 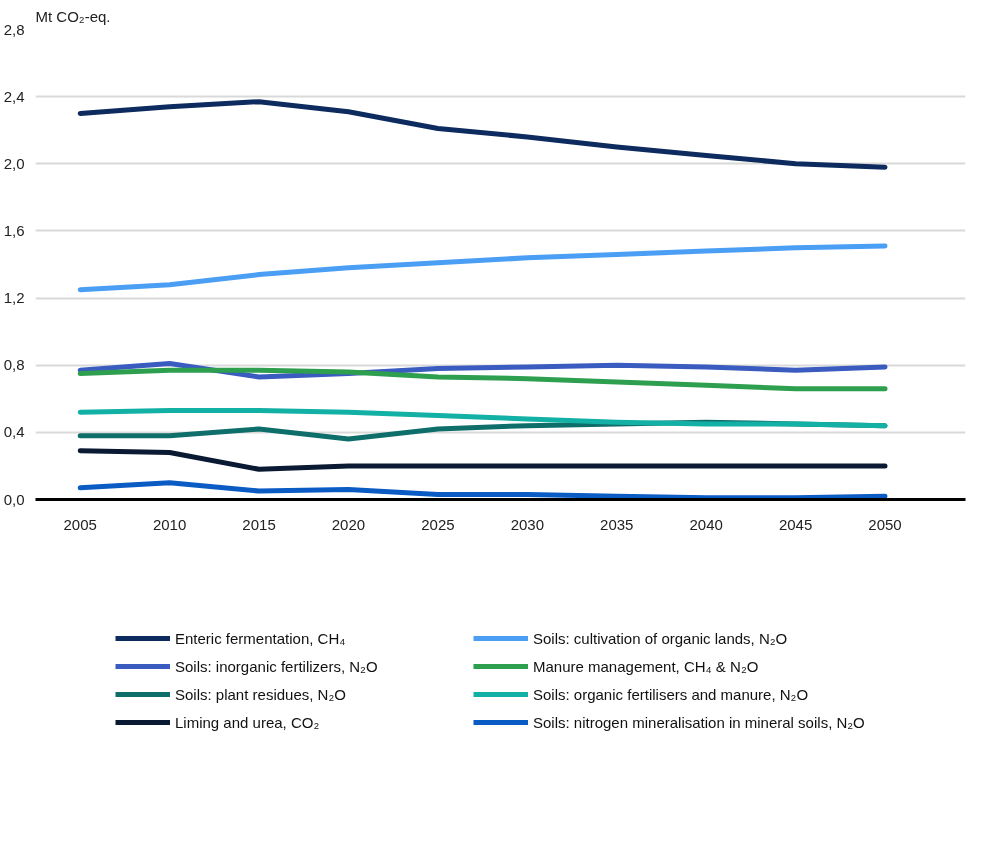 I want to click on legend-label: Soils: cultivation of organic lands, N₂O, so click(x=661, y=638).